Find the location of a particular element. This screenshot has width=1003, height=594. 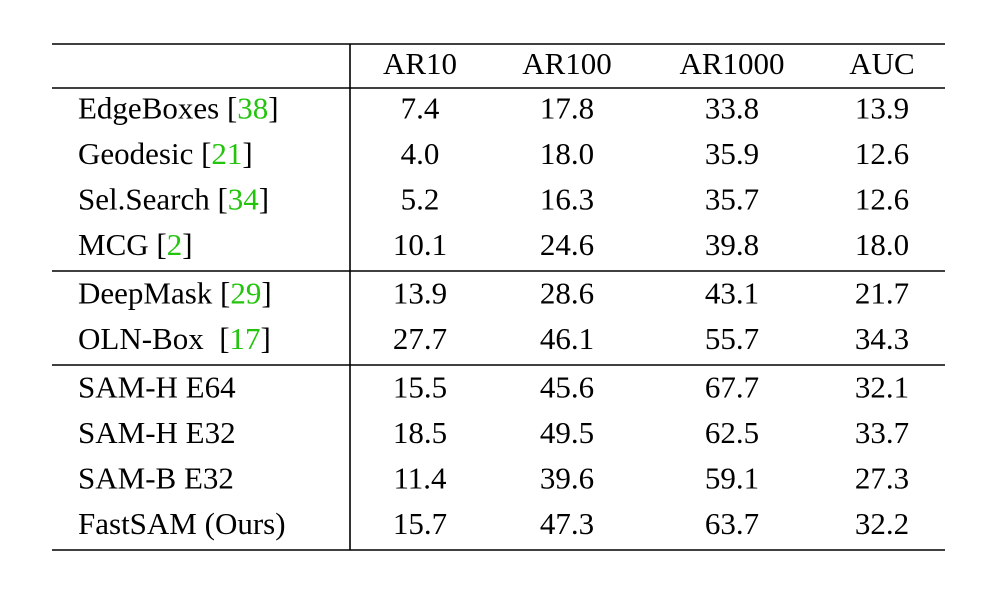

cell-value: 33.8 is located at coordinates (732, 107).